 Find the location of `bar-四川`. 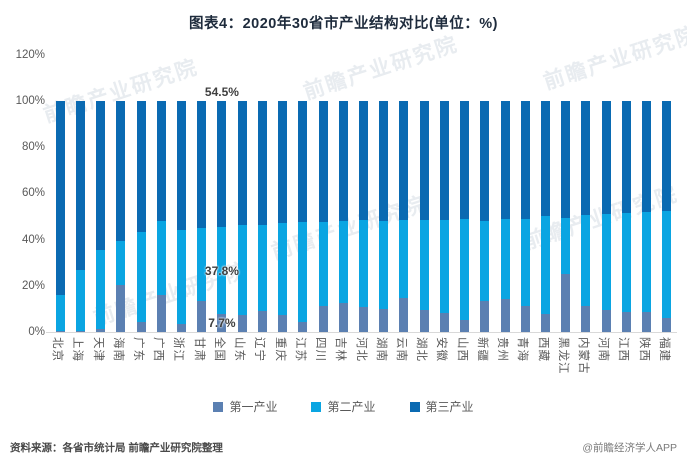

bar-四川 is located at coordinates (323, 216).